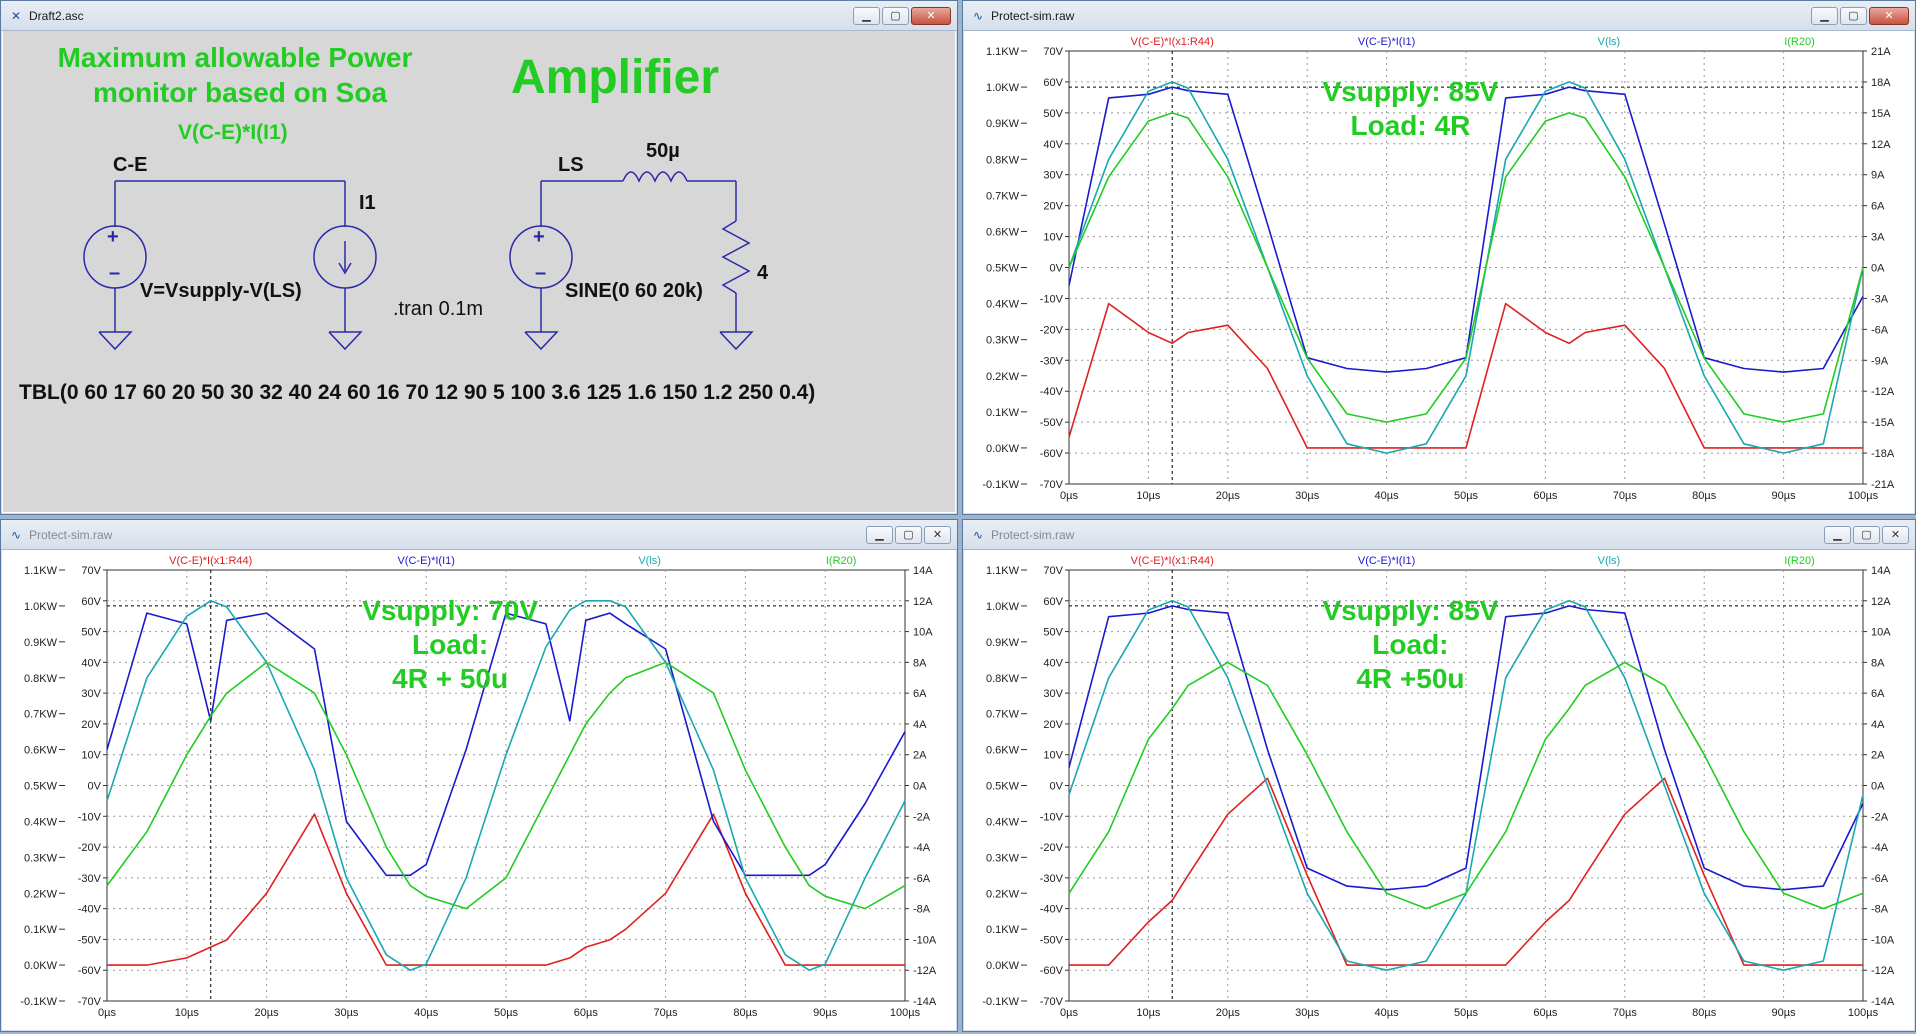 The image size is (1916, 1034). Describe the element at coordinates (1053, 633) in the screenshot. I see `volt-tick-label: 50V` at that location.